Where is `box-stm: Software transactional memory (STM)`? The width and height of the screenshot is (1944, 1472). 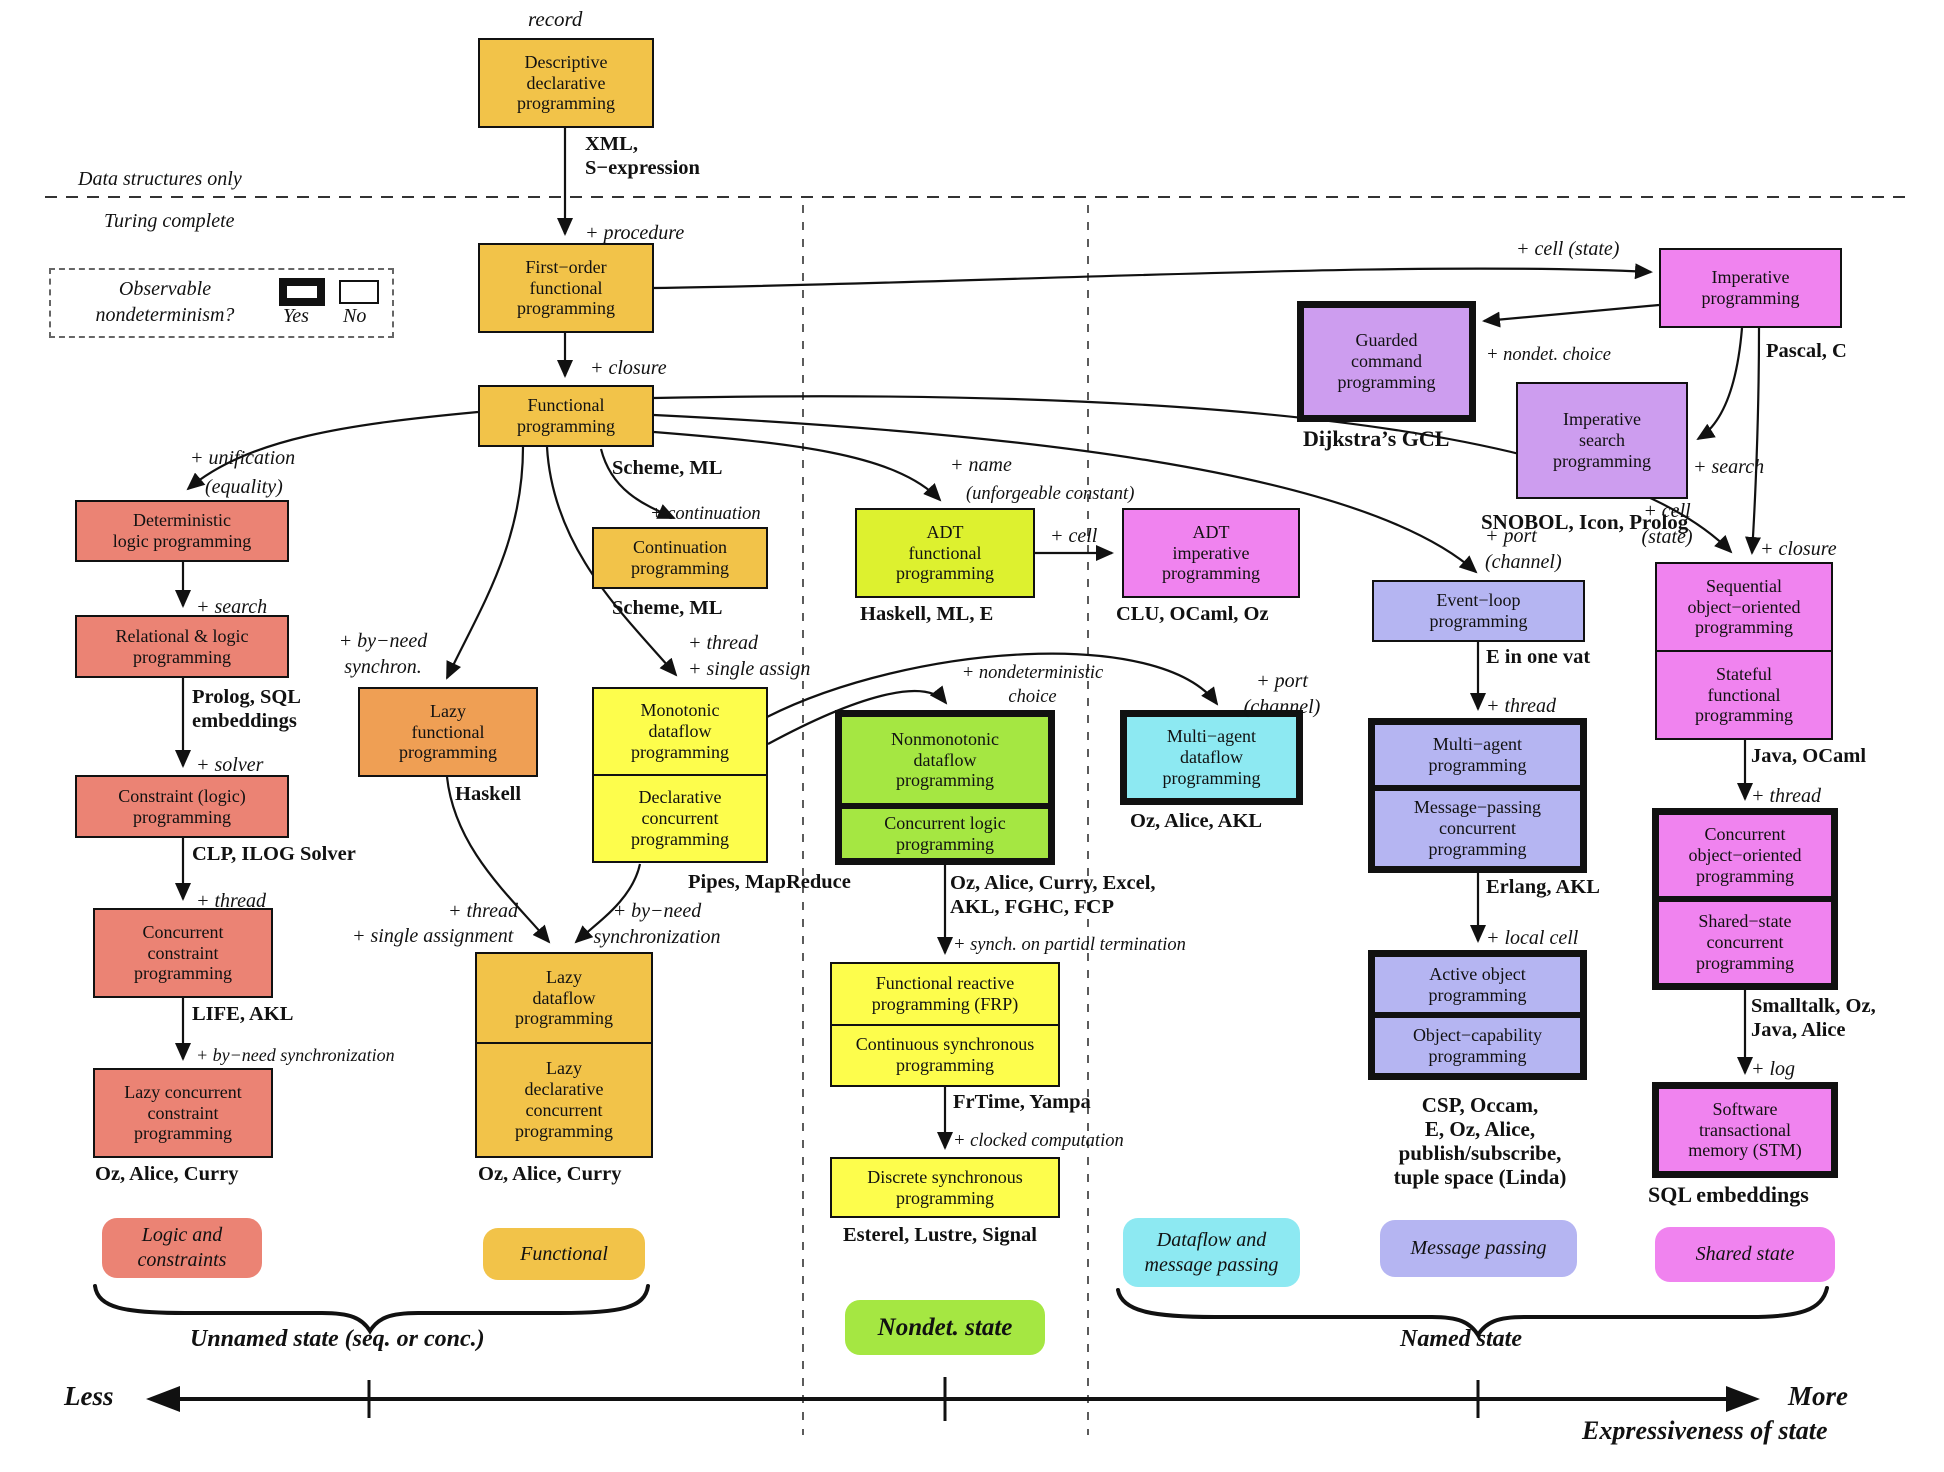 box-stm: Software transactional memory (STM) is located at coordinates (1745, 1130).